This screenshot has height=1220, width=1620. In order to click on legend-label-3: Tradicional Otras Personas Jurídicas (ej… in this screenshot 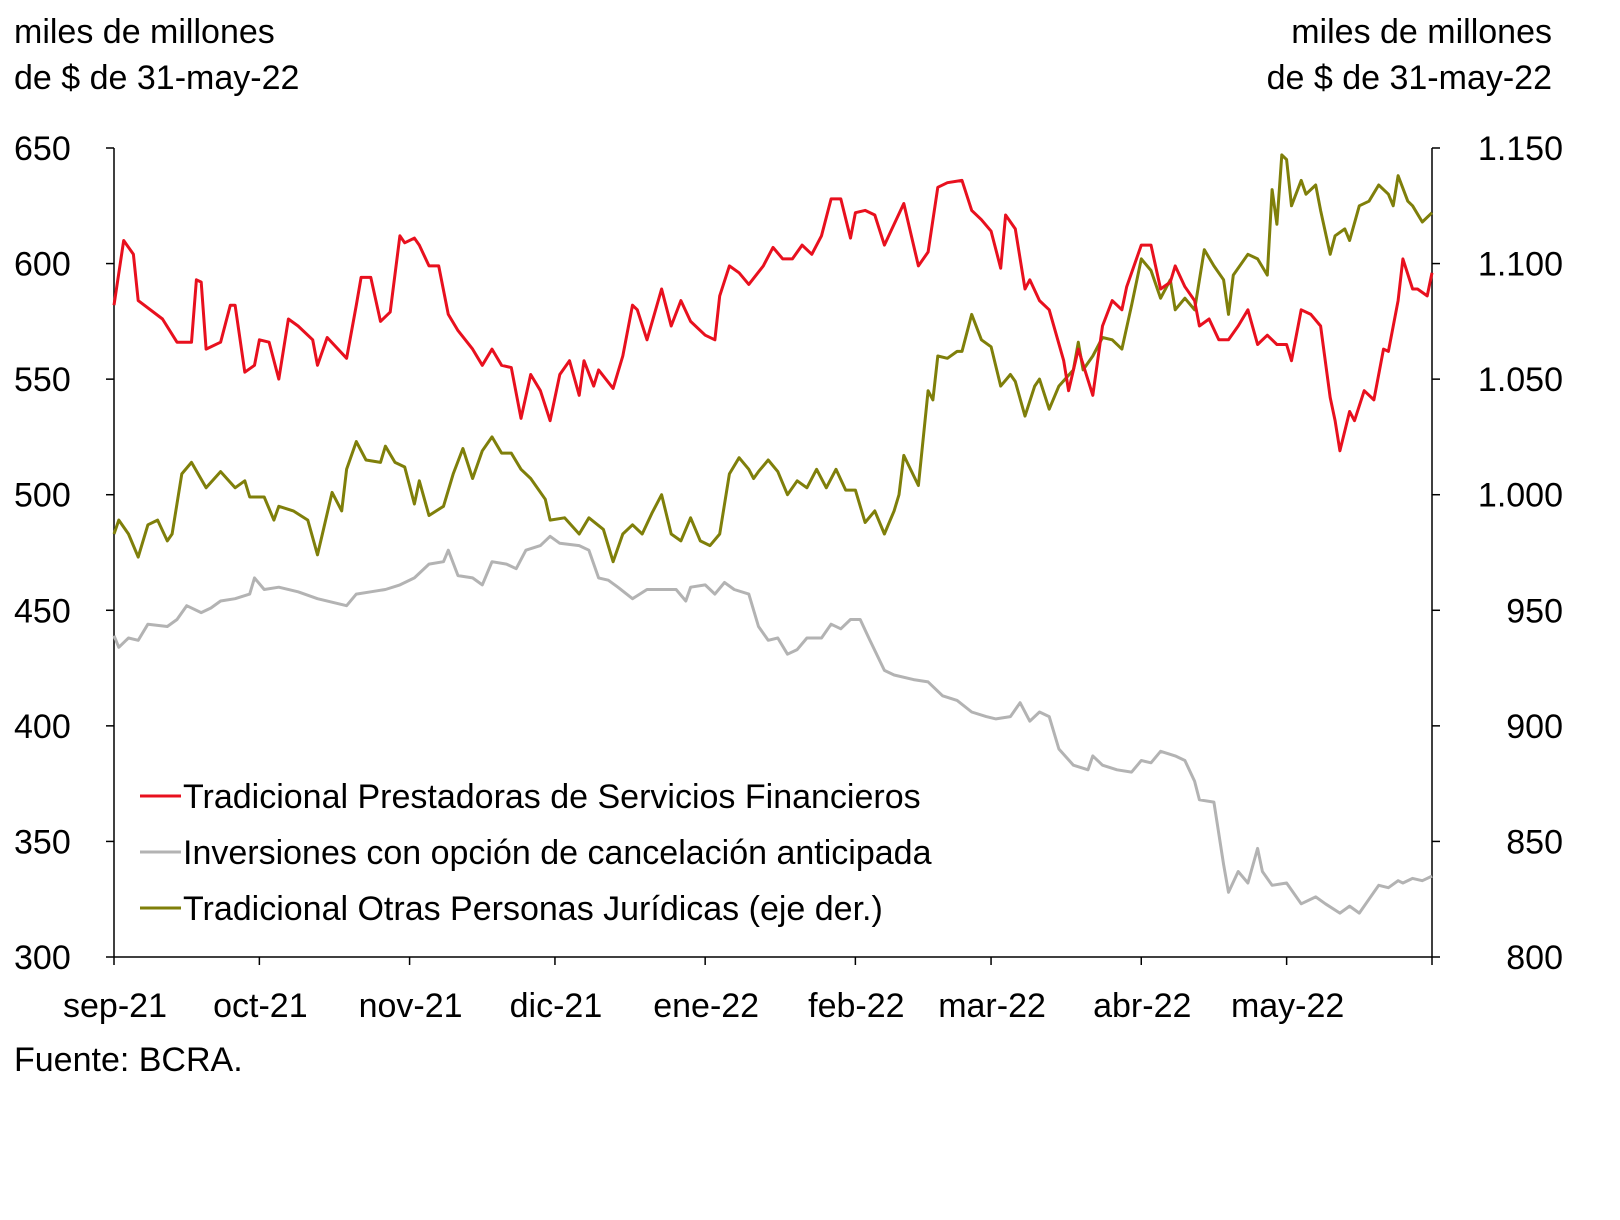, I will do `click(533, 909)`.